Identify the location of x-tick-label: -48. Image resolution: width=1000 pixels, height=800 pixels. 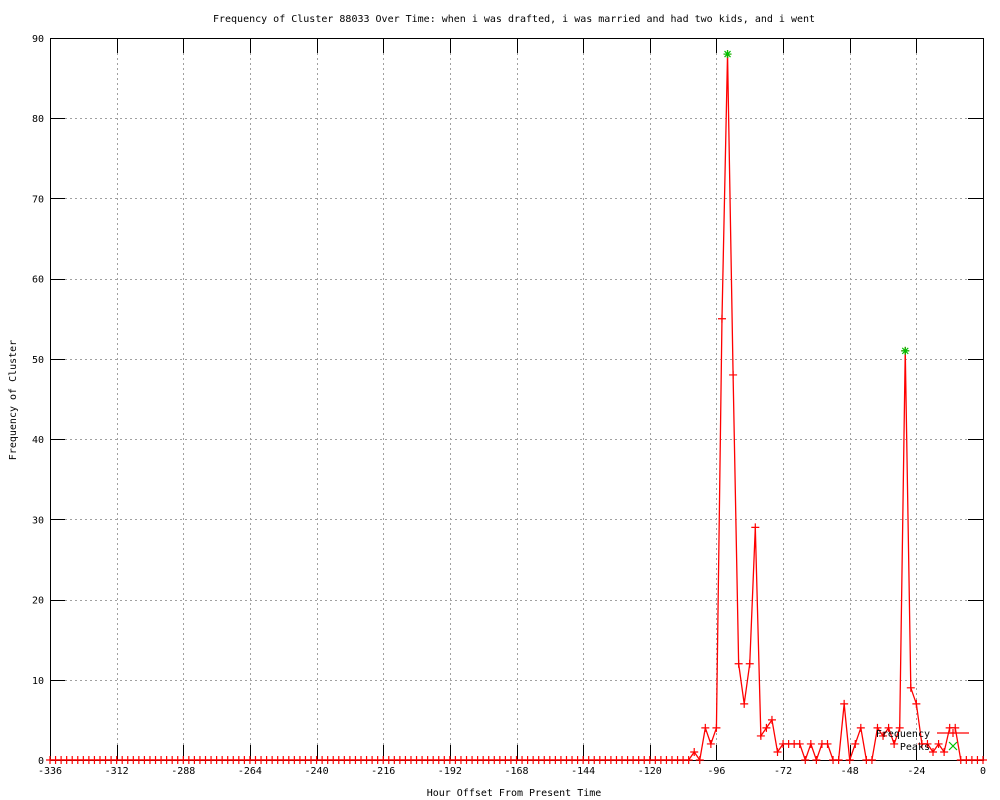
(850, 771).